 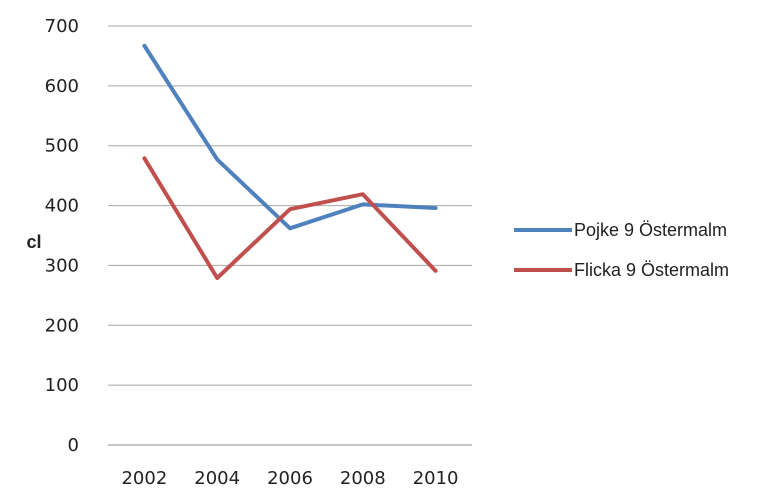 What do you see at coordinates (62, 385) in the screenshot?
I see `y-tick-label: 100` at bounding box center [62, 385].